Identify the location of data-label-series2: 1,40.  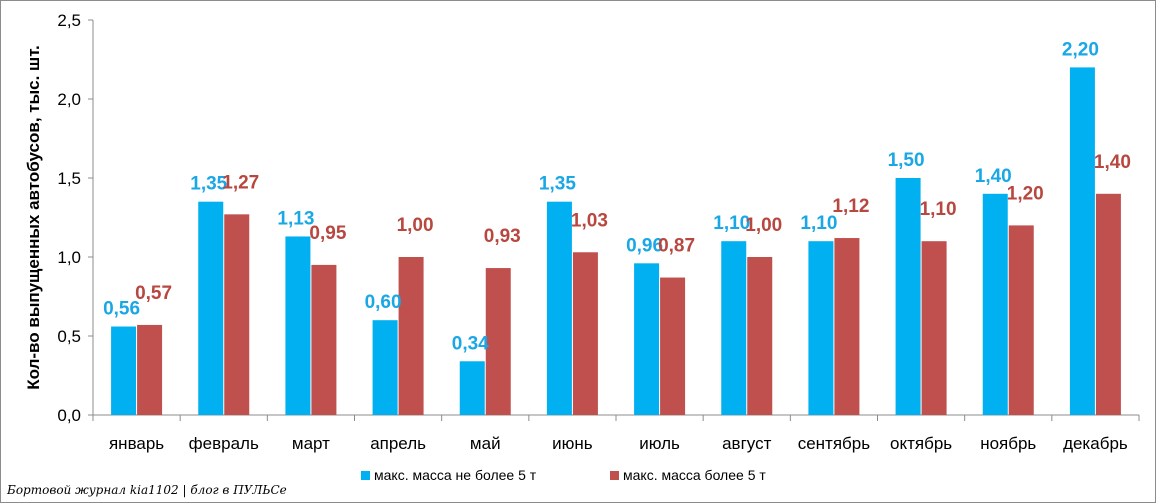
(1112, 162).